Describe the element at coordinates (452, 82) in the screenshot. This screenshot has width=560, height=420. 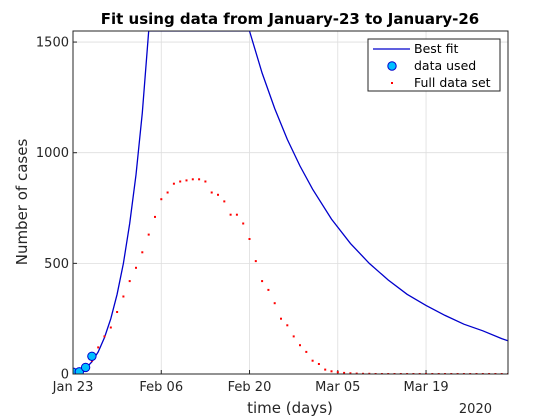
I see `legend-label-full-data: Full data set` at that location.